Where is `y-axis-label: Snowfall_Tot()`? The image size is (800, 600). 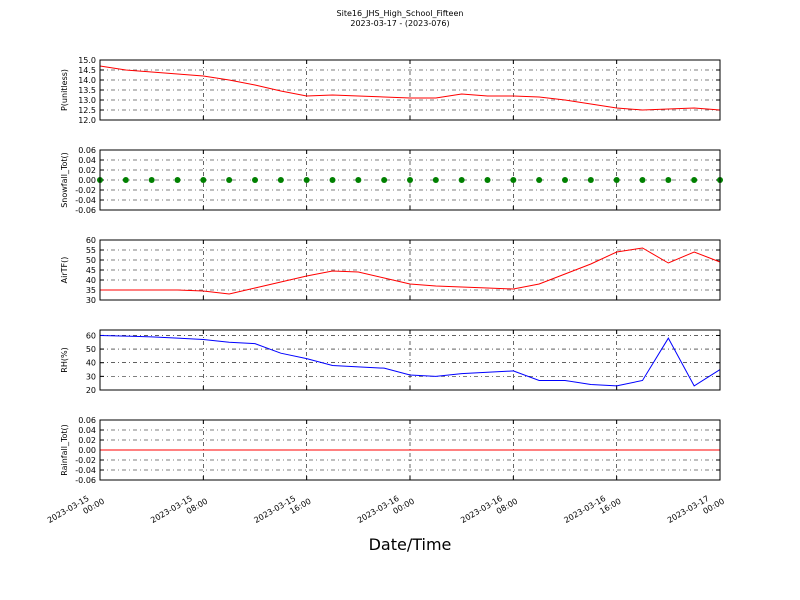 y-axis-label: Snowfall_Tot() is located at coordinates (64, 180).